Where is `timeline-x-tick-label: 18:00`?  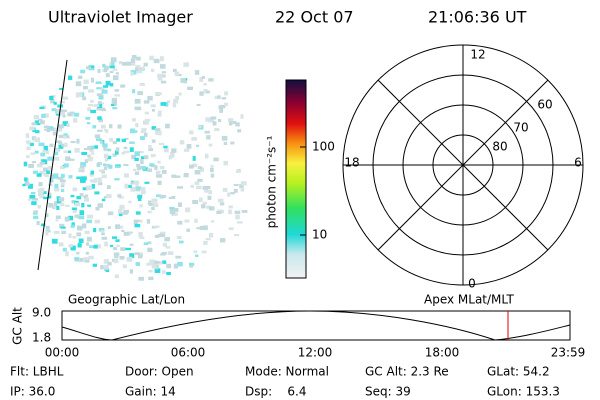
timeline-x-tick-label: 18:00 is located at coordinates (442, 353).